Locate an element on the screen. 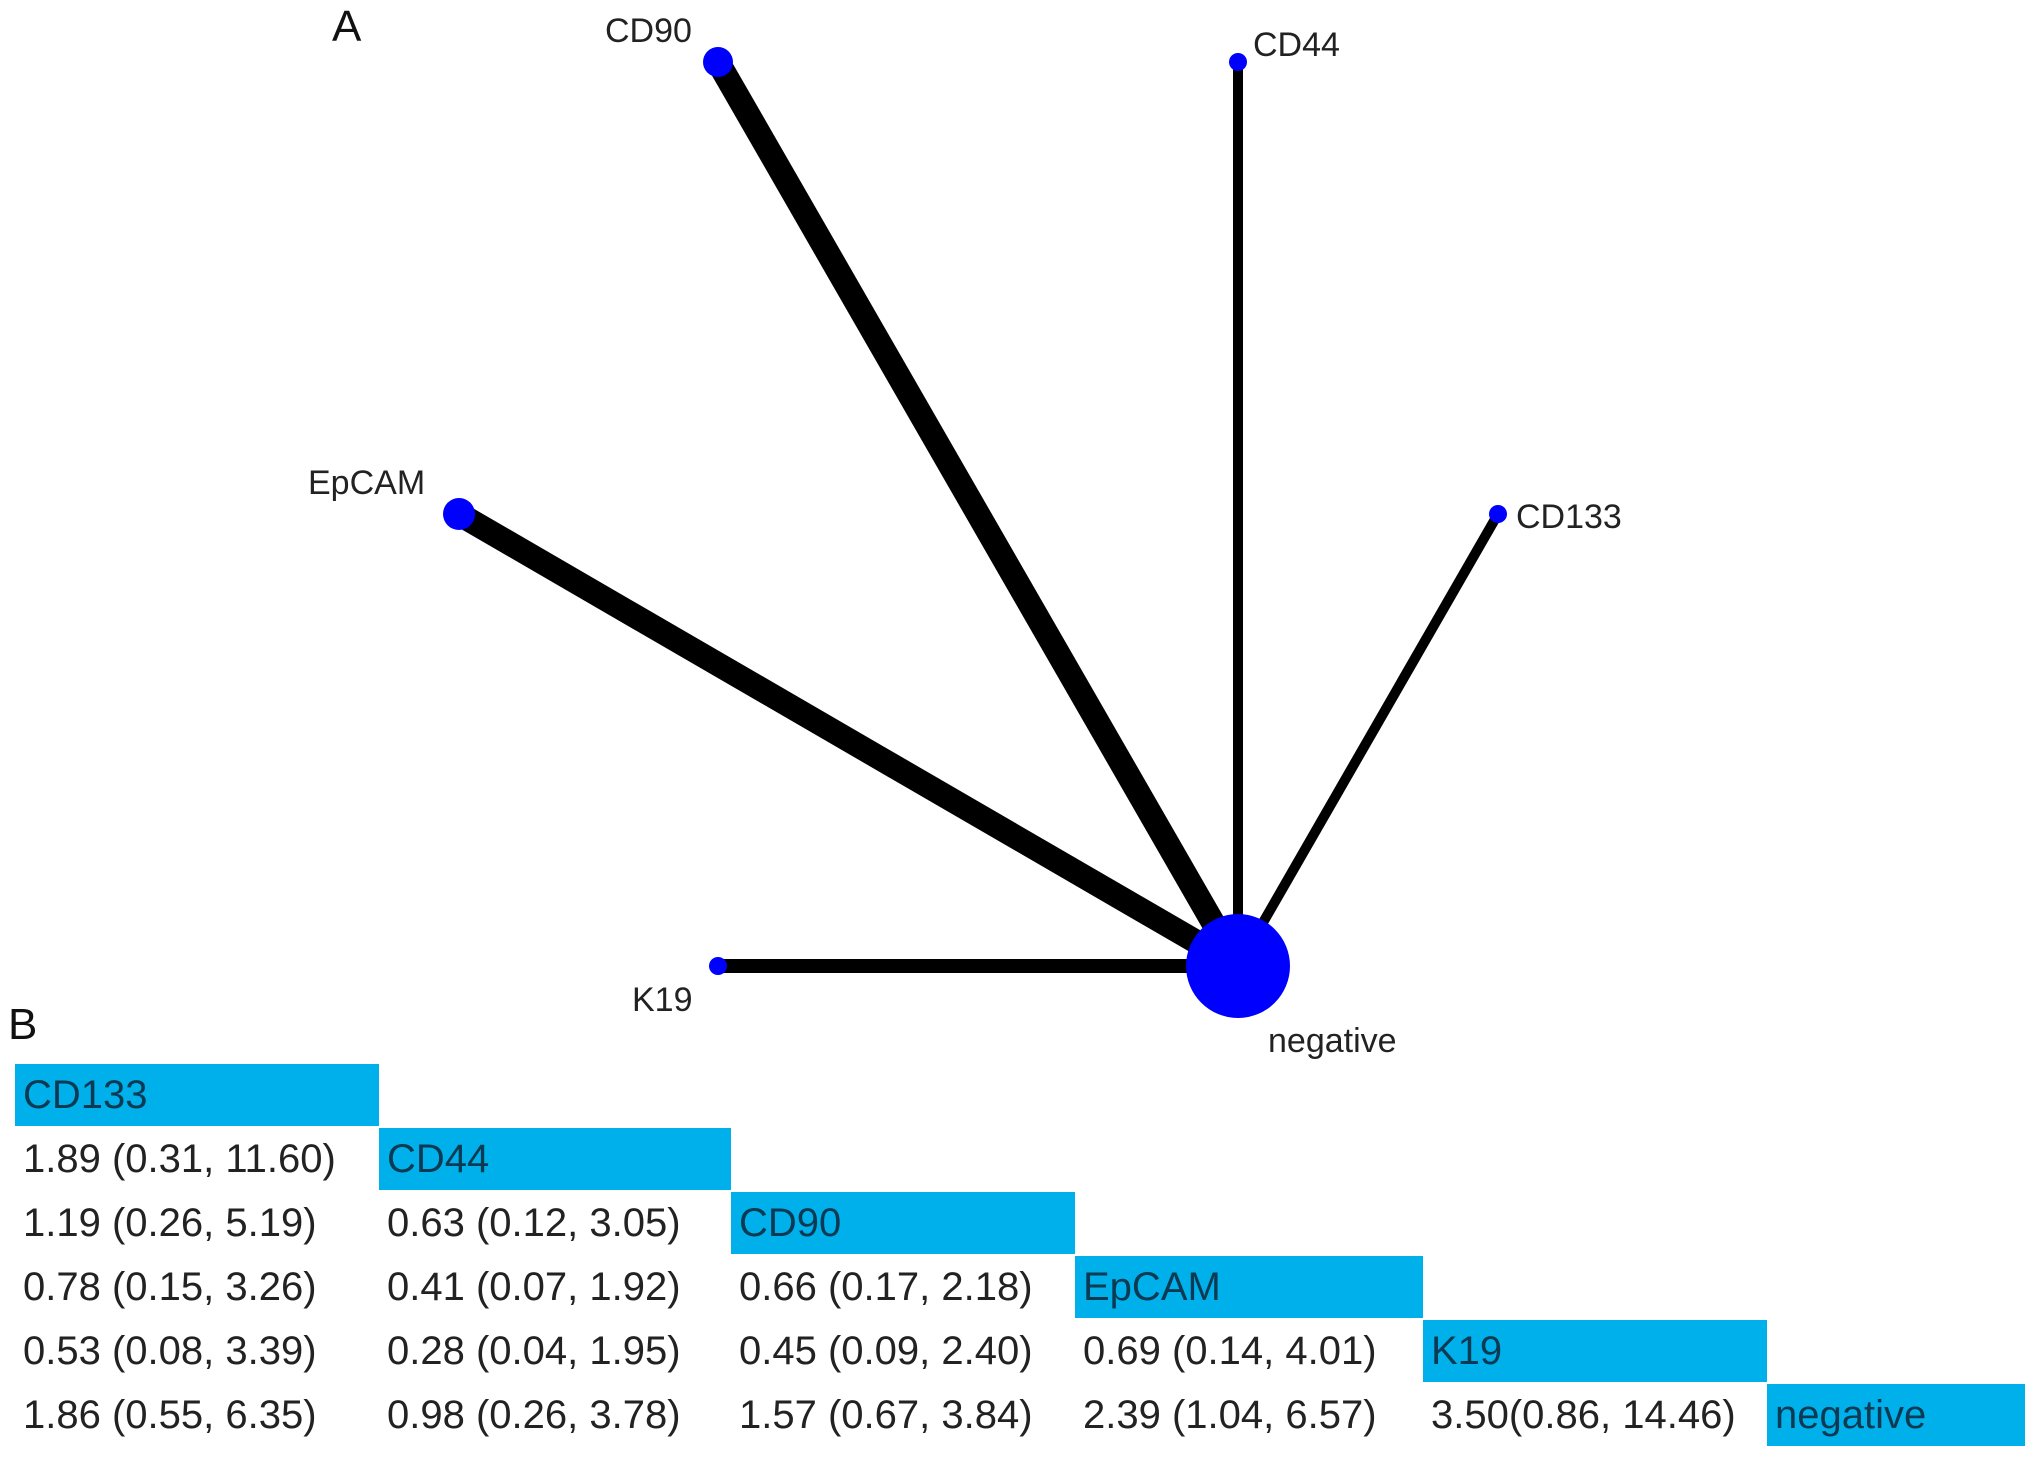 The image size is (2031, 1461). panel-a-letter: A is located at coordinates (347, 26).